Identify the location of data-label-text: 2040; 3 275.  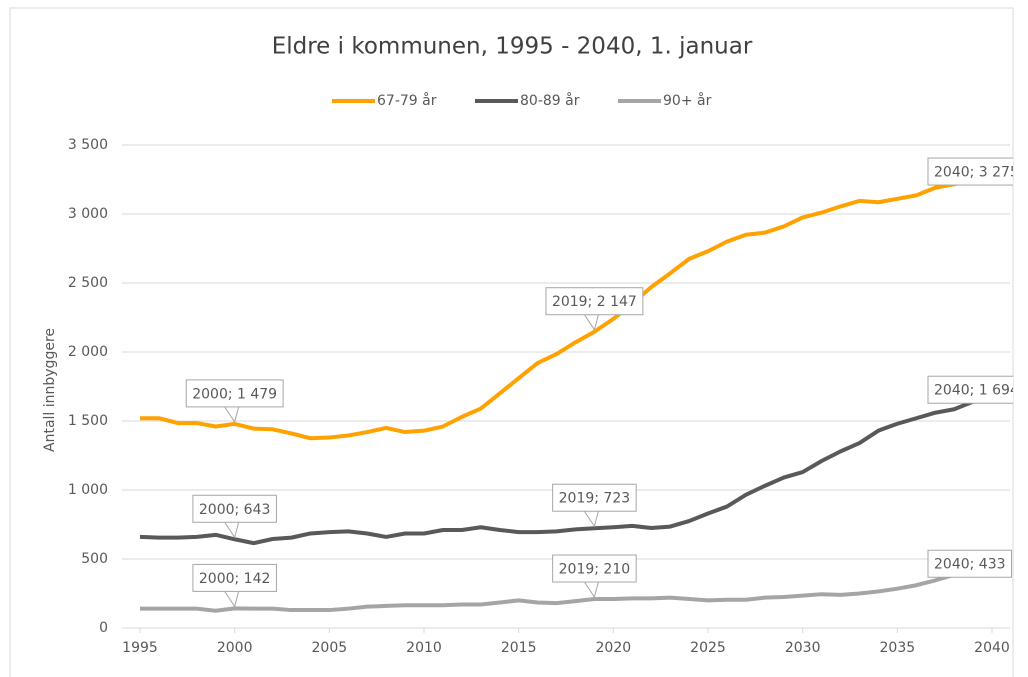
(976, 173).